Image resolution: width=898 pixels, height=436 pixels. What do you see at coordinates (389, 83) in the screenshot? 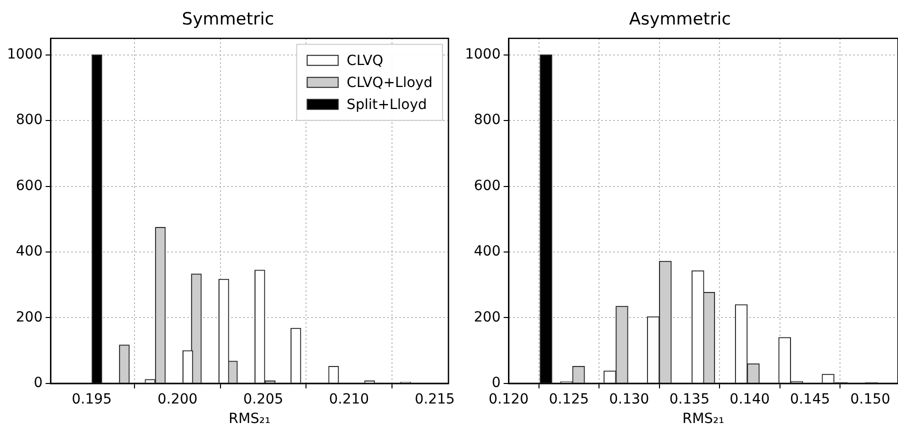
I see `legend-label: CLVQ+Lloyd` at bounding box center [389, 83].